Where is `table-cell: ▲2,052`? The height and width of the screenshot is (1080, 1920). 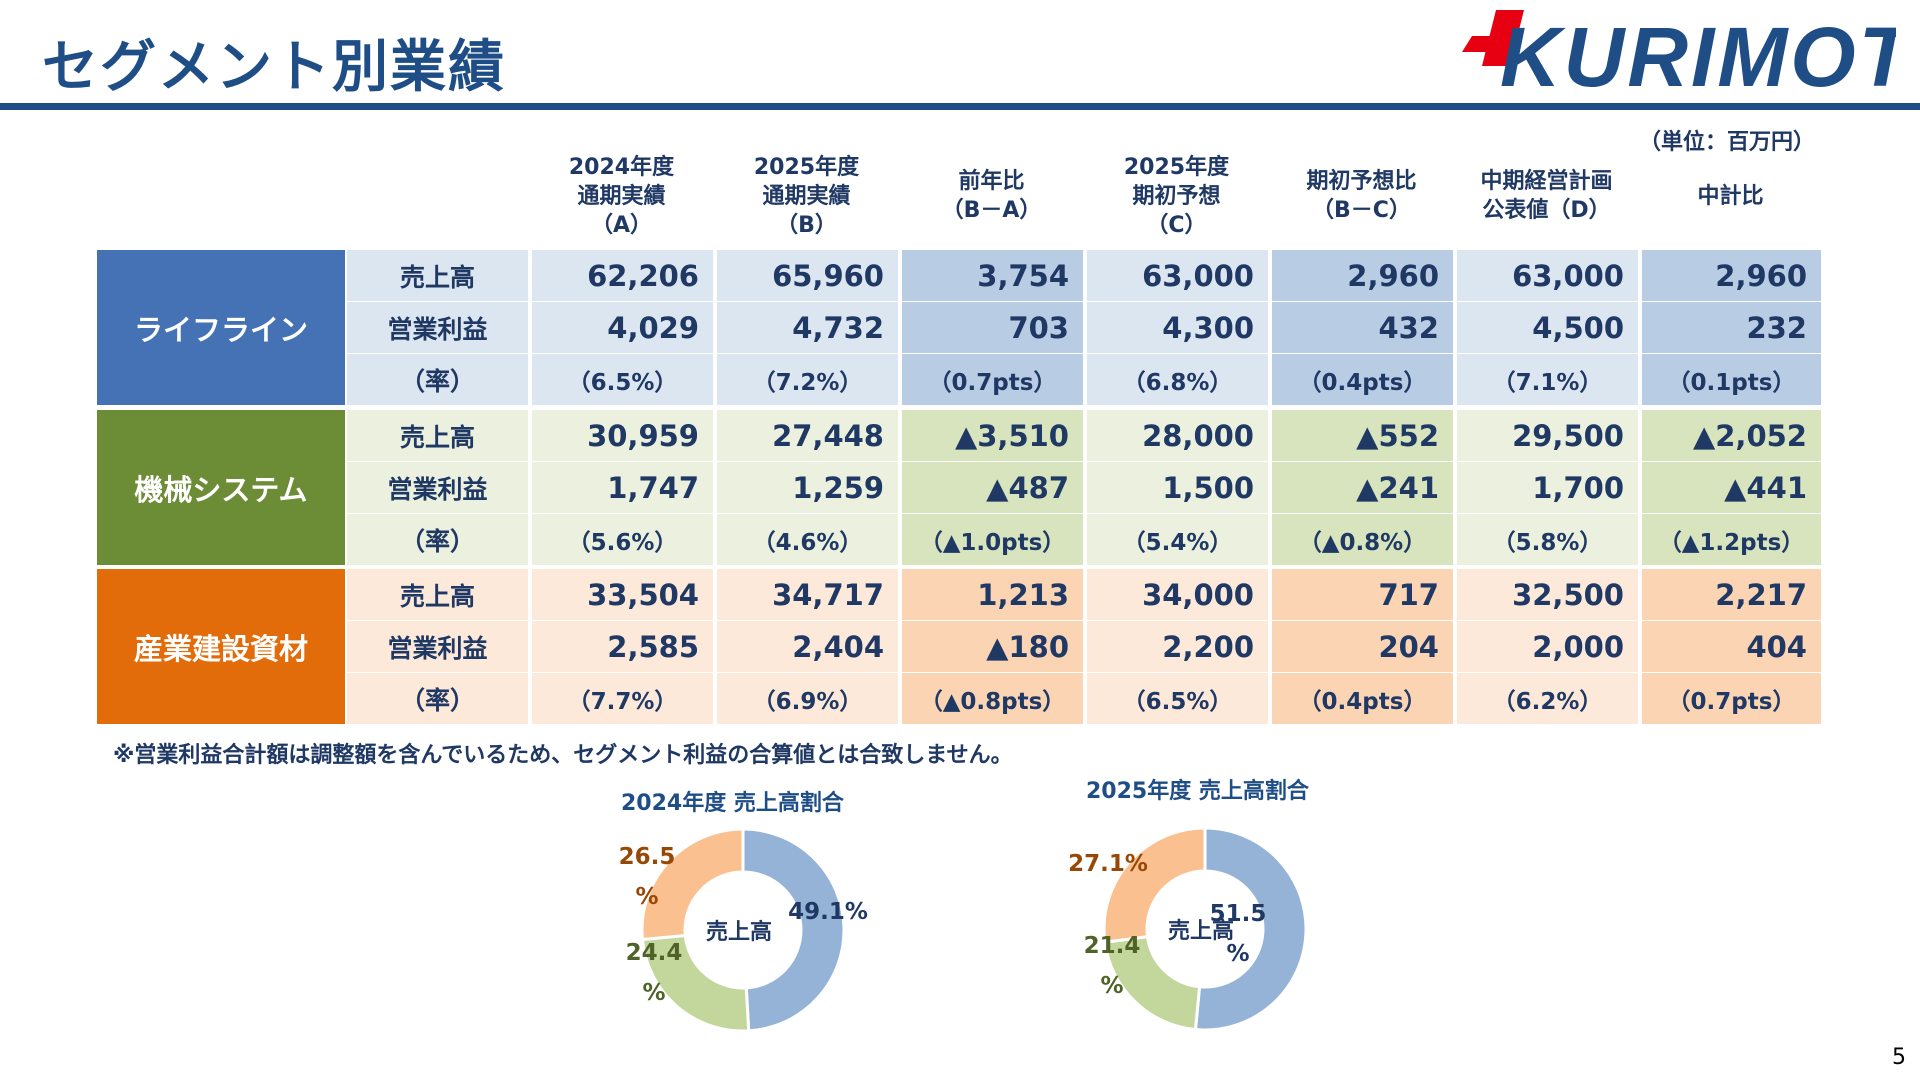
table-cell: ▲2,052 is located at coordinates (1731, 435).